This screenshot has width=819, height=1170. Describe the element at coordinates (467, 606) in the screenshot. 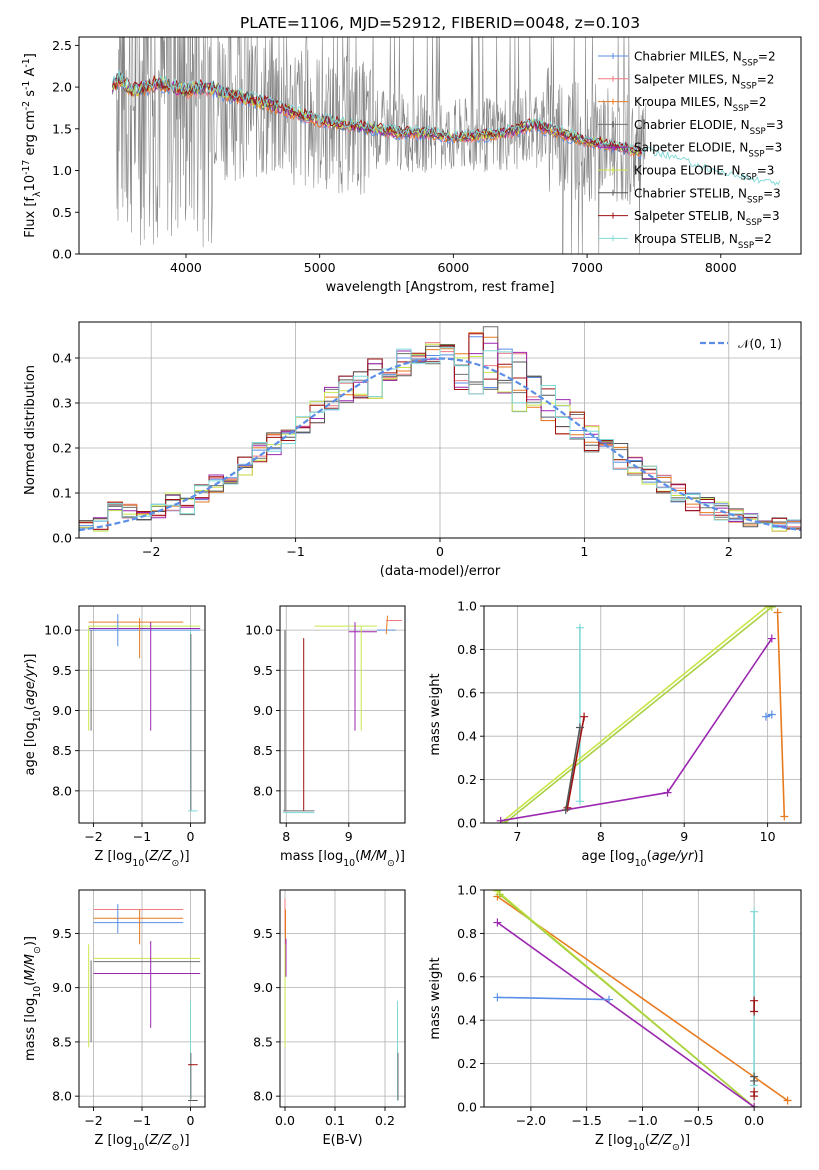

I see `y-tick-label: 1.0` at that location.